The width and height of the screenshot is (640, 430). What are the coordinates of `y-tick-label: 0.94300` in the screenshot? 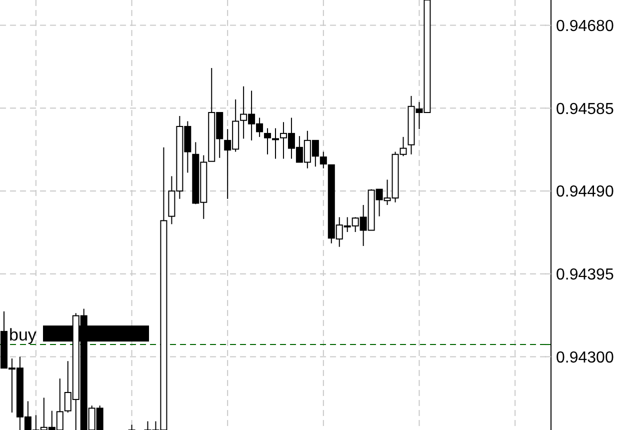 It's located at (585, 357).